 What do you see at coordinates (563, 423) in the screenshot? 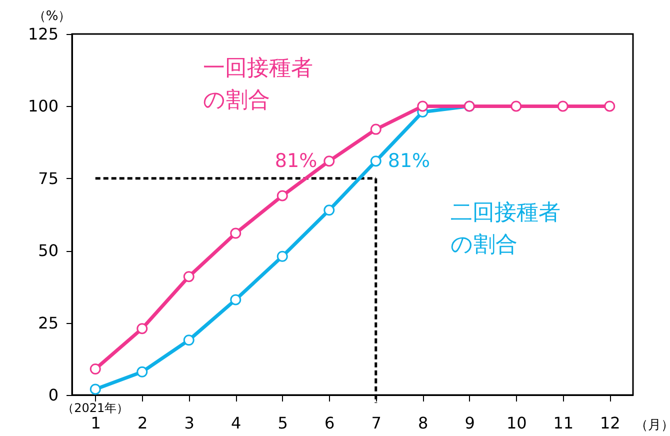
I see `x-tick-label: 11` at bounding box center [563, 423].